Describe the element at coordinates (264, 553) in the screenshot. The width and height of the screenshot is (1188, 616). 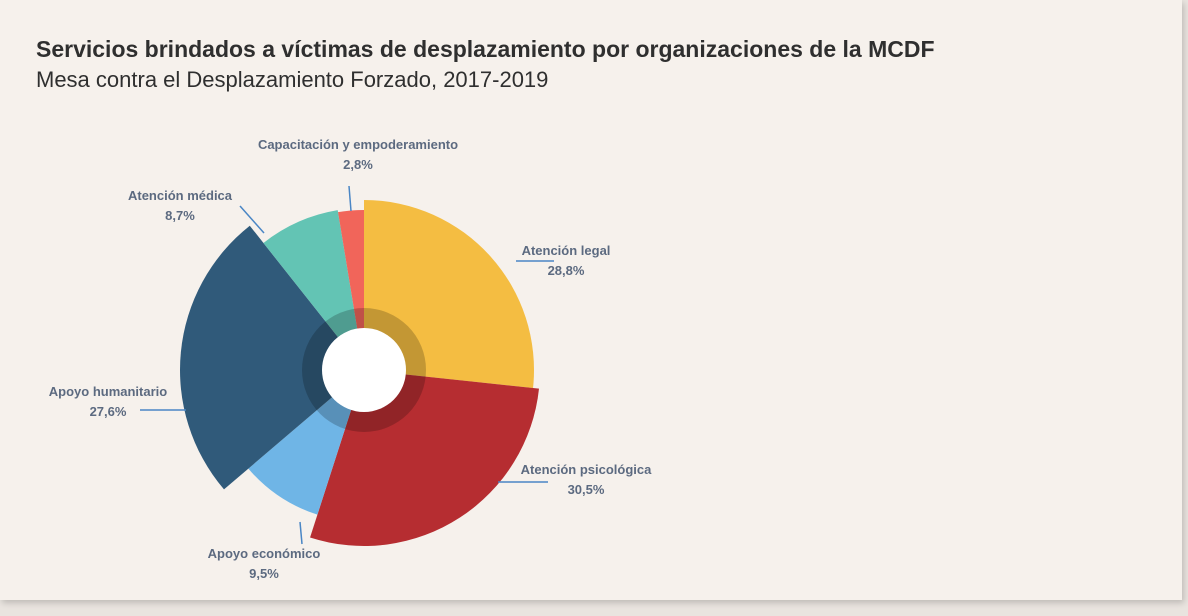
I see `slice-label-apoyo-economico: Apoyo económico` at that location.